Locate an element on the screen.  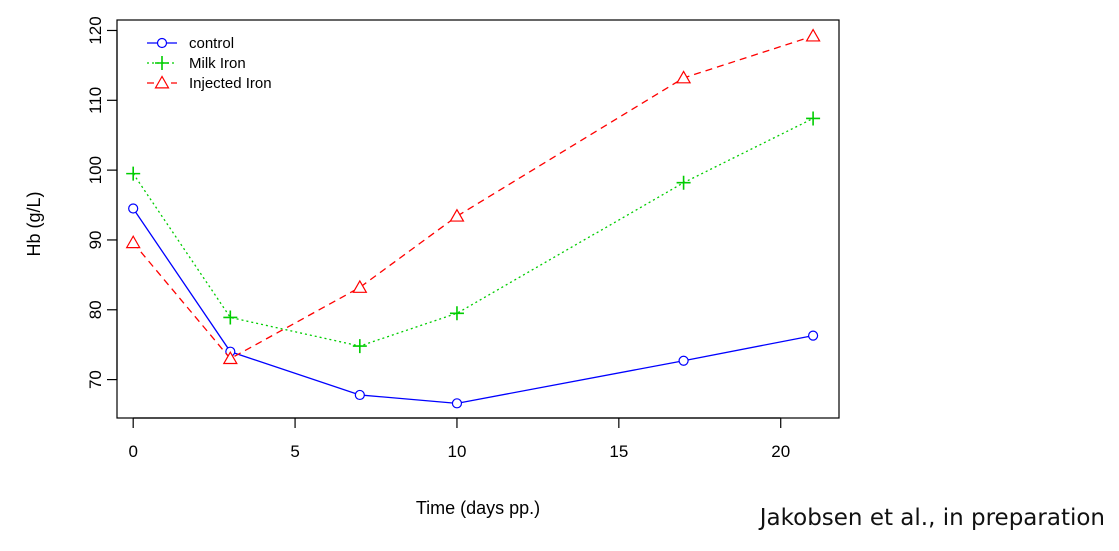
x-tick-label: 20 is located at coordinates (780, 451).